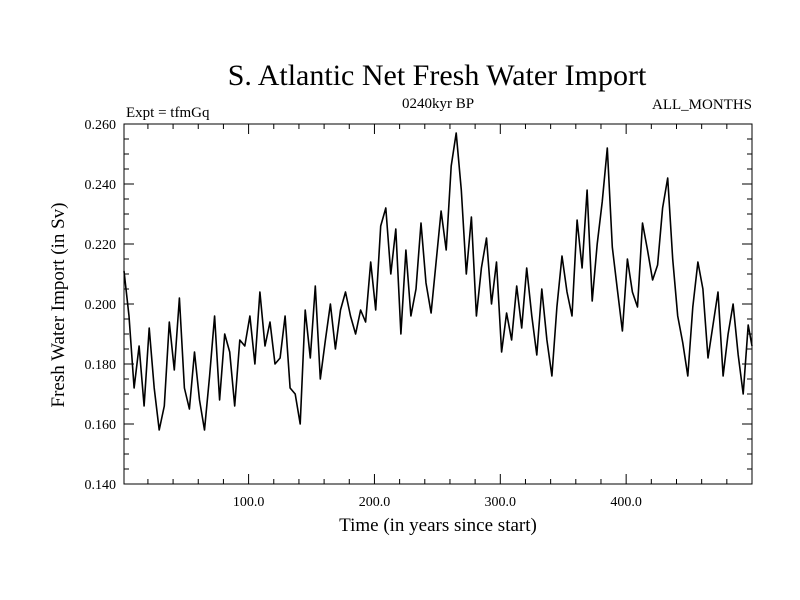  Describe the element at coordinates (101, 125) in the screenshot. I see `y-tick-label: 0.260` at that location.